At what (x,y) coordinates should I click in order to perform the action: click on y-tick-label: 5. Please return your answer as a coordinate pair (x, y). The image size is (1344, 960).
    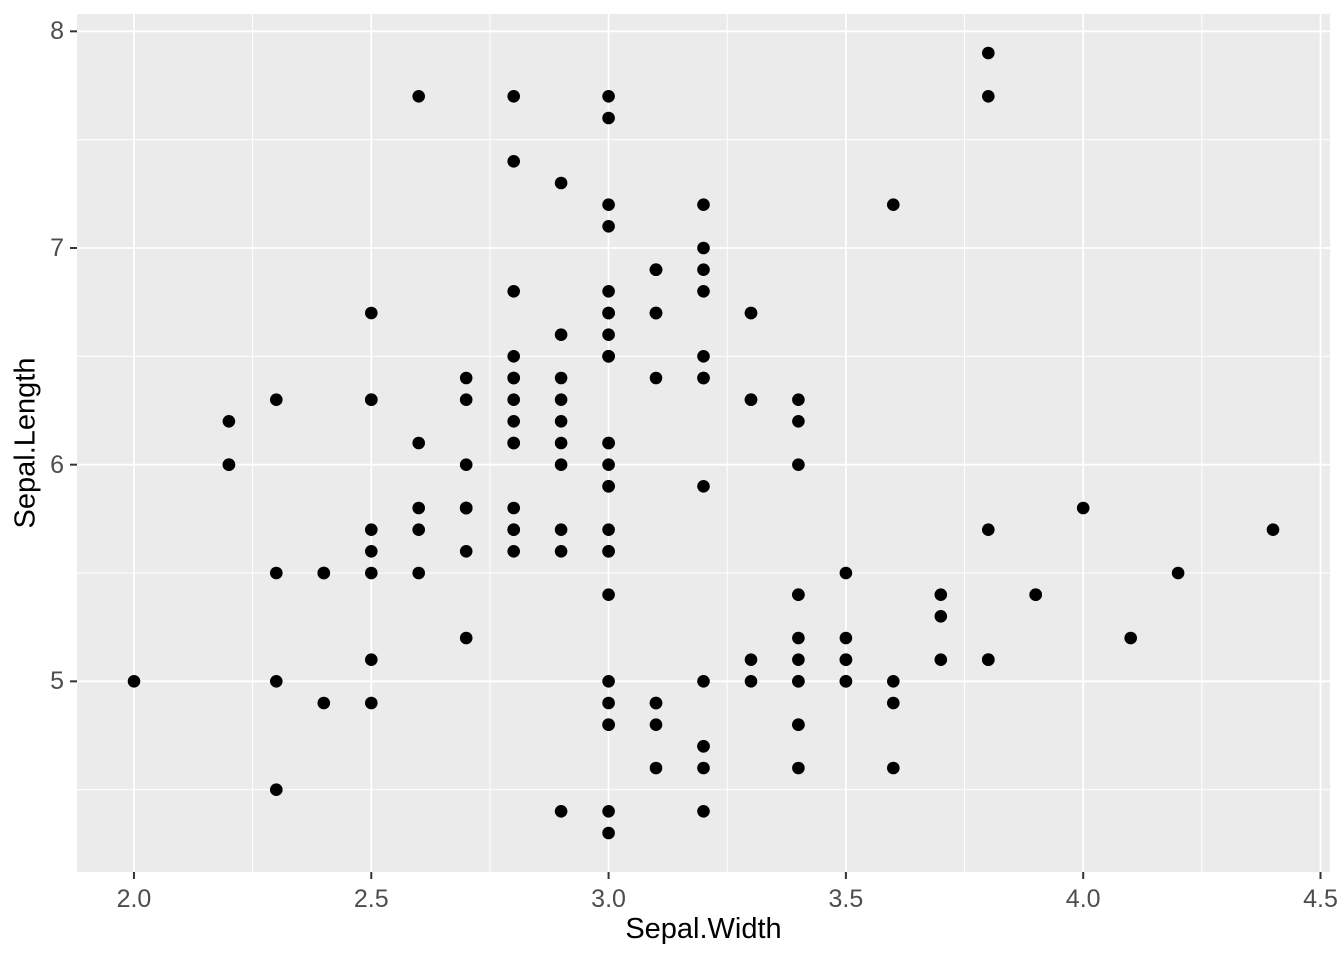
    Looking at the image, I should click on (57, 681).